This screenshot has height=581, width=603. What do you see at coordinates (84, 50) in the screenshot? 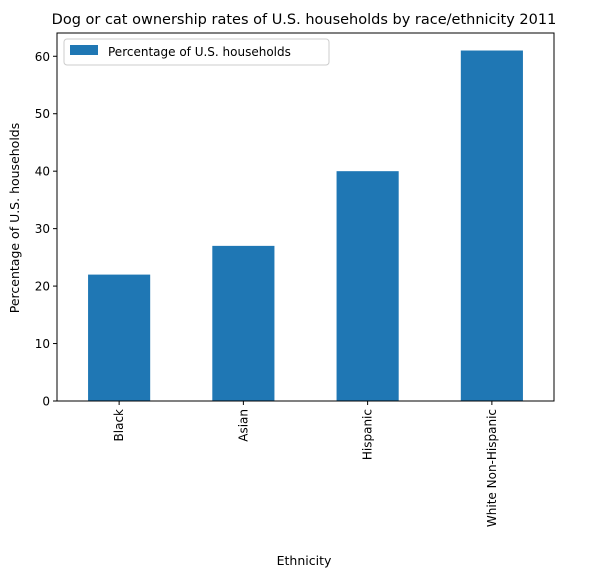
I see `legend-swatch` at bounding box center [84, 50].